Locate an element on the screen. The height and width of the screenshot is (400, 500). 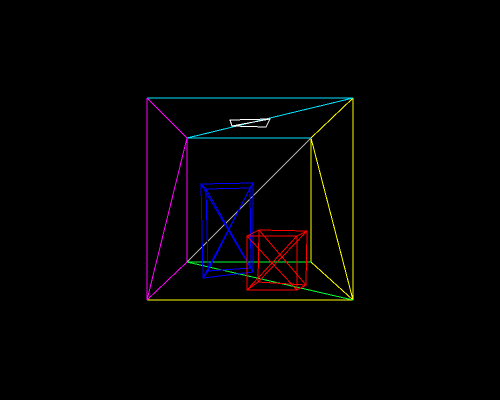
room-ceiling is located at coordinates (250, 118).